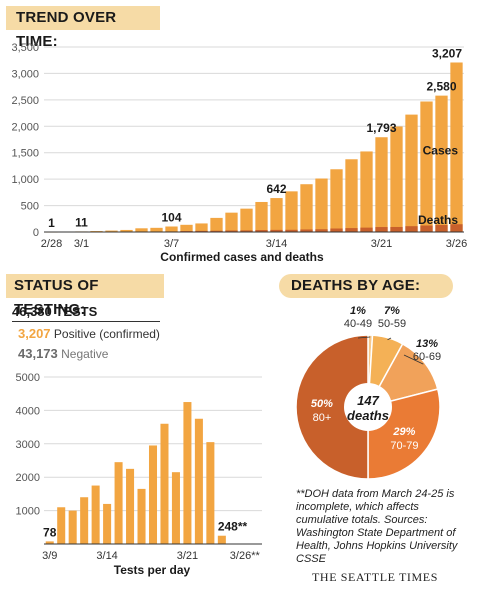 The image size is (480, 591). I want to click on trend-ytick-label: 0, so click(36, 233).